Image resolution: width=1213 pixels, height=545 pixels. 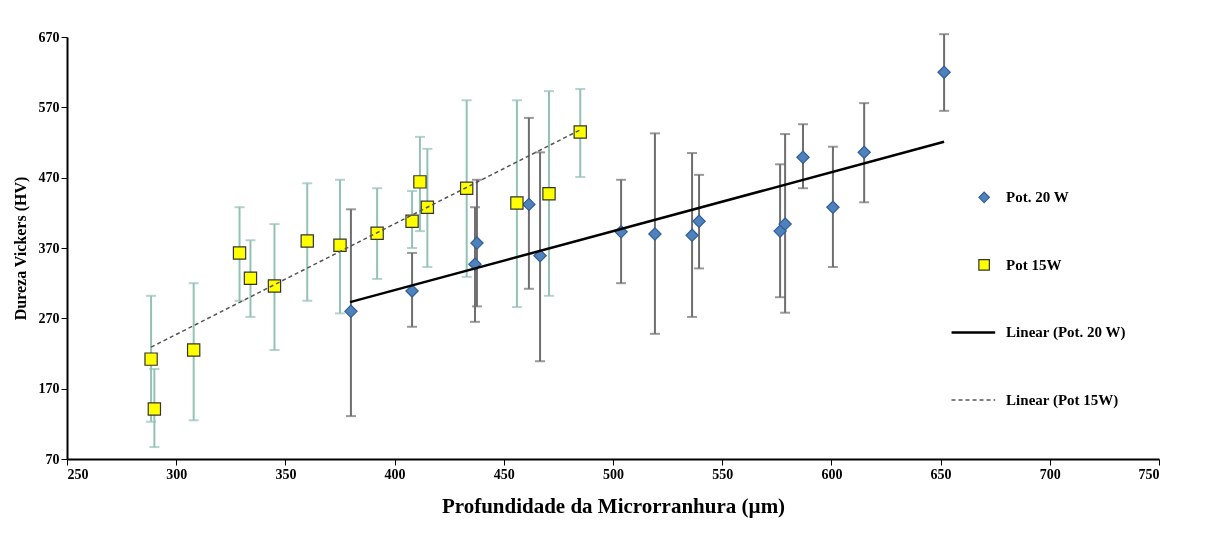 I want to click on y-tick-label: 270, so click(x=49, y=318).